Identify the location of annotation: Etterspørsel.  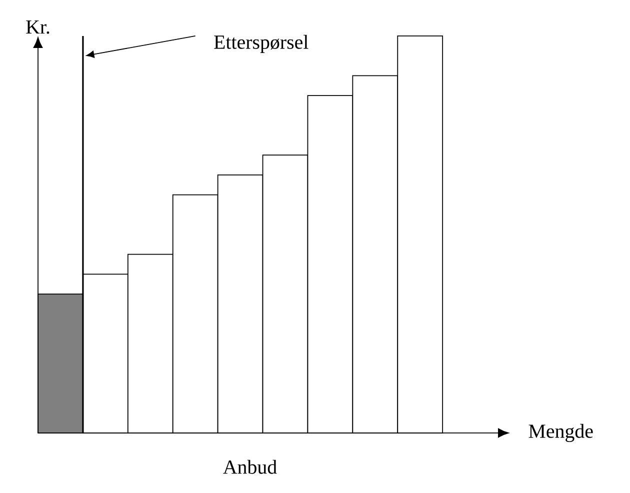
(261, 43).